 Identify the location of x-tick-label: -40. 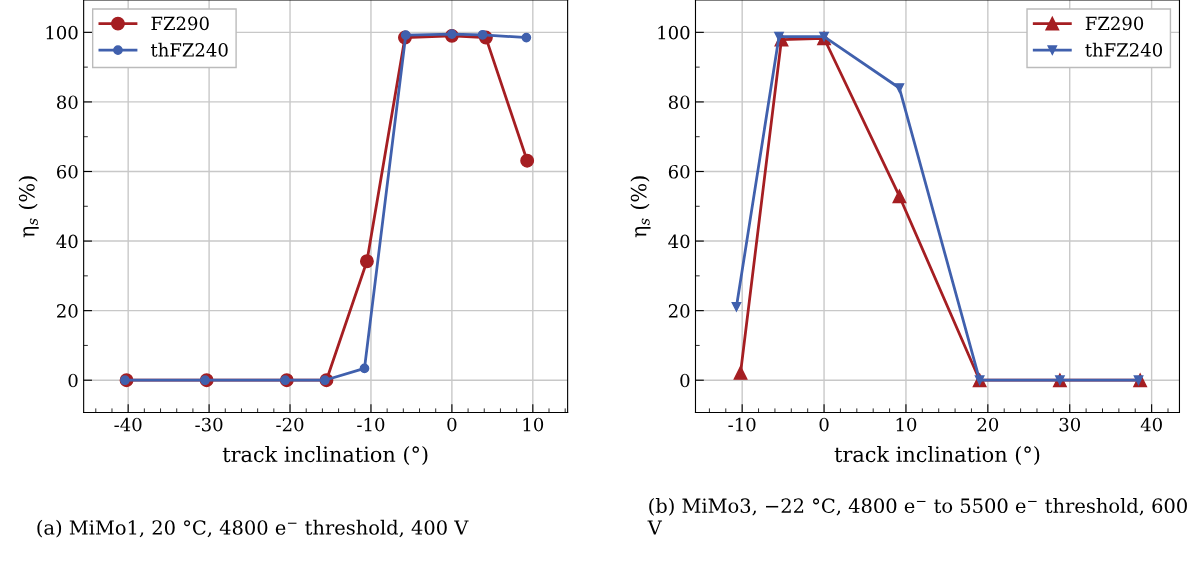
(128, 424).